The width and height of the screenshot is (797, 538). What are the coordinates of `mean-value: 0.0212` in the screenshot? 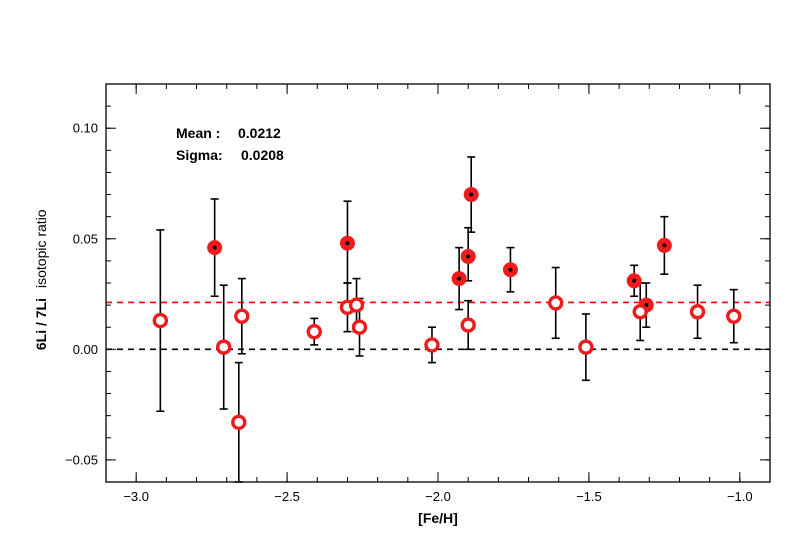 It's located at (259, 133).